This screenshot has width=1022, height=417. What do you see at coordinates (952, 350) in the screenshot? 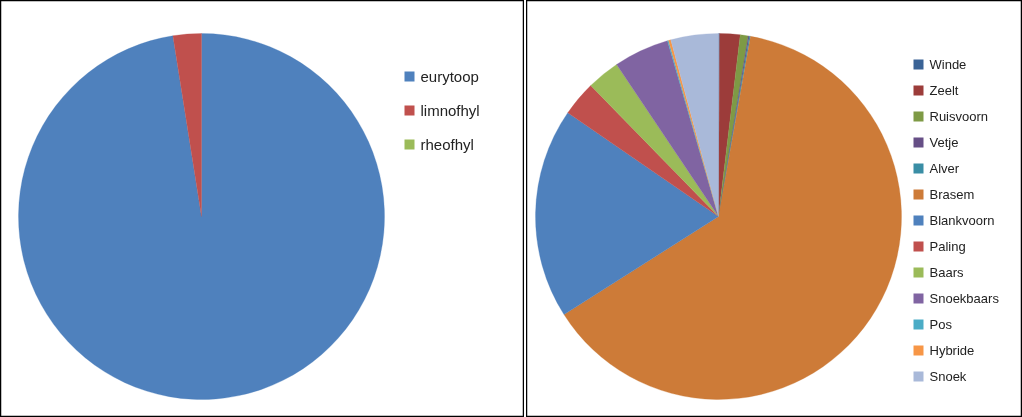
I see `legend-label: Hybride` at bounding box center [952, 350].